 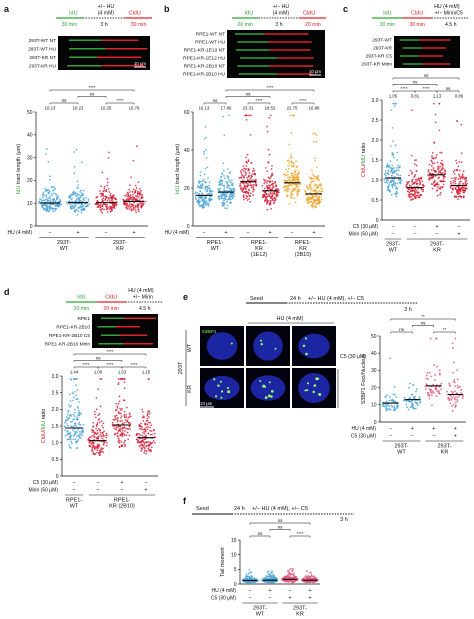 I want to click on scale-label: 10 μm, so click(x=206, y=403).